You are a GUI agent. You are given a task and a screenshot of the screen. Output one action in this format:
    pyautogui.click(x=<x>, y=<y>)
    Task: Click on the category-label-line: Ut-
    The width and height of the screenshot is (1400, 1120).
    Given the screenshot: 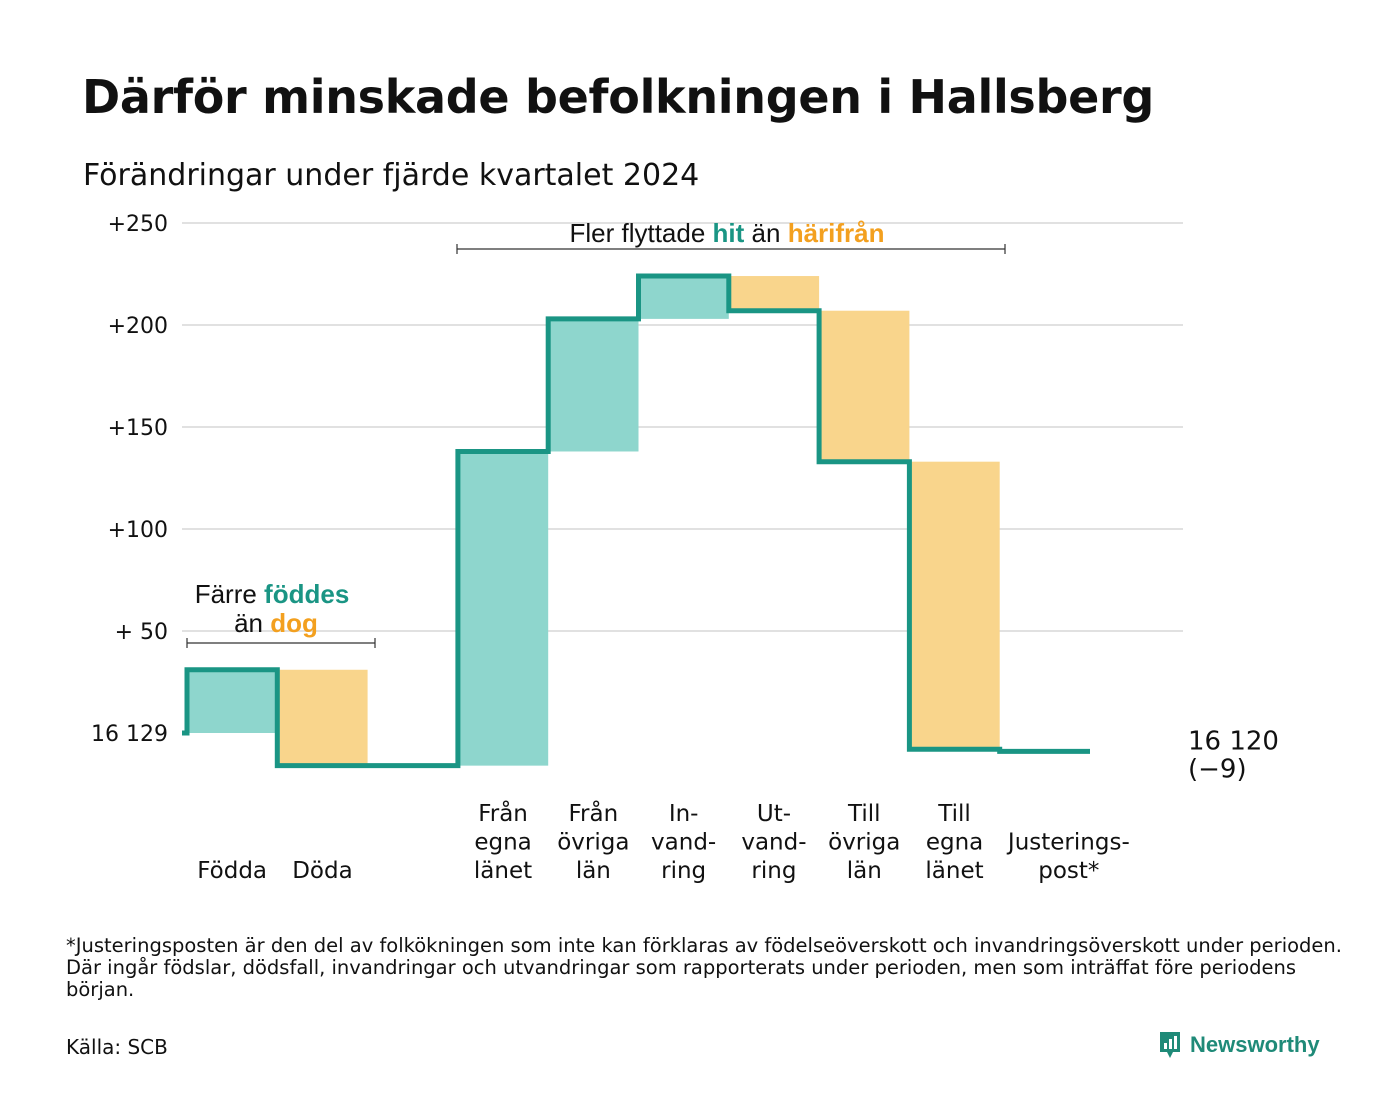 What is the action you would take?
    pyautogui.click(x=774, y=814)
    